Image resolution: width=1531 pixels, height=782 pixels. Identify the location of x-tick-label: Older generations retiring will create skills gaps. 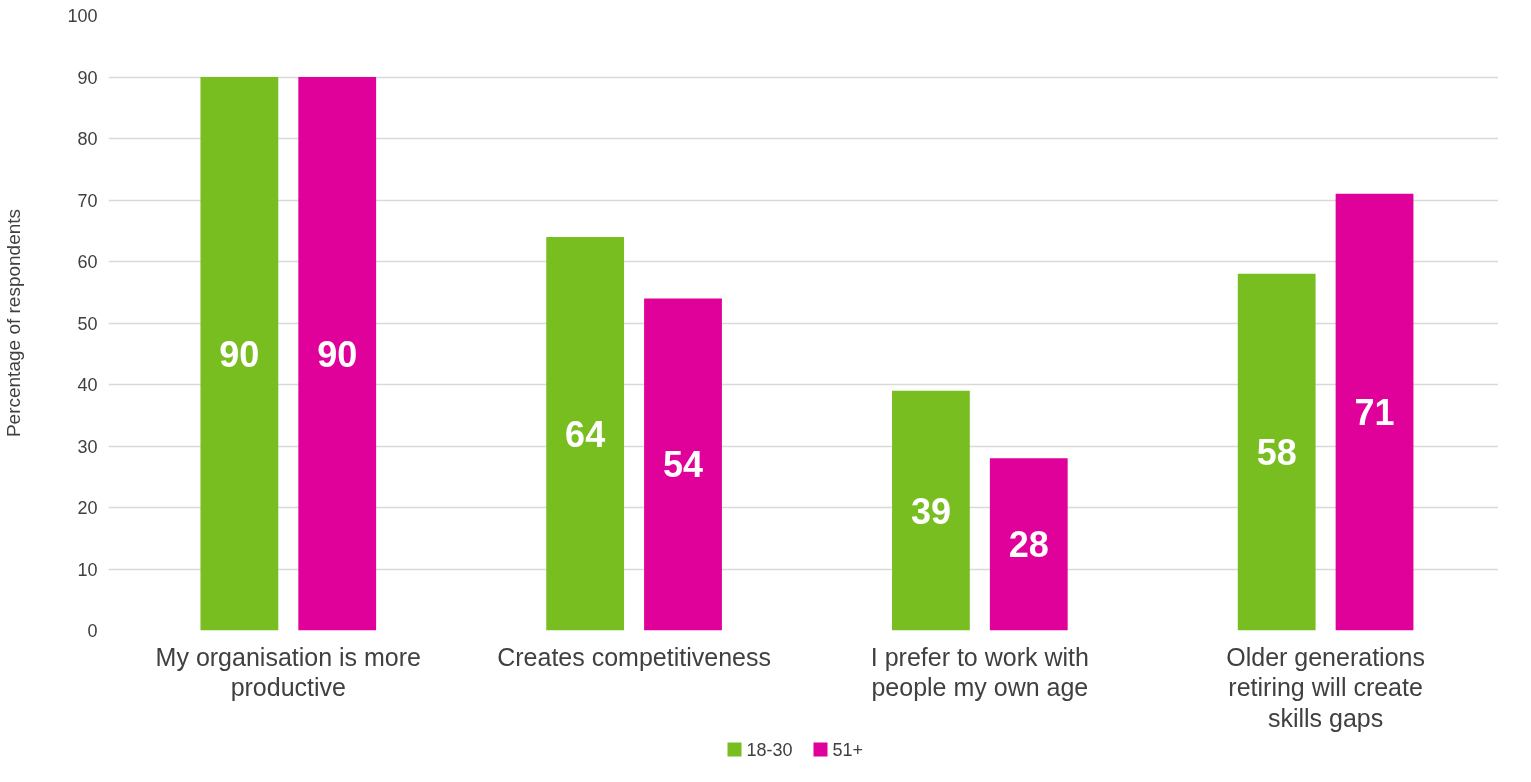
(1325, 687).